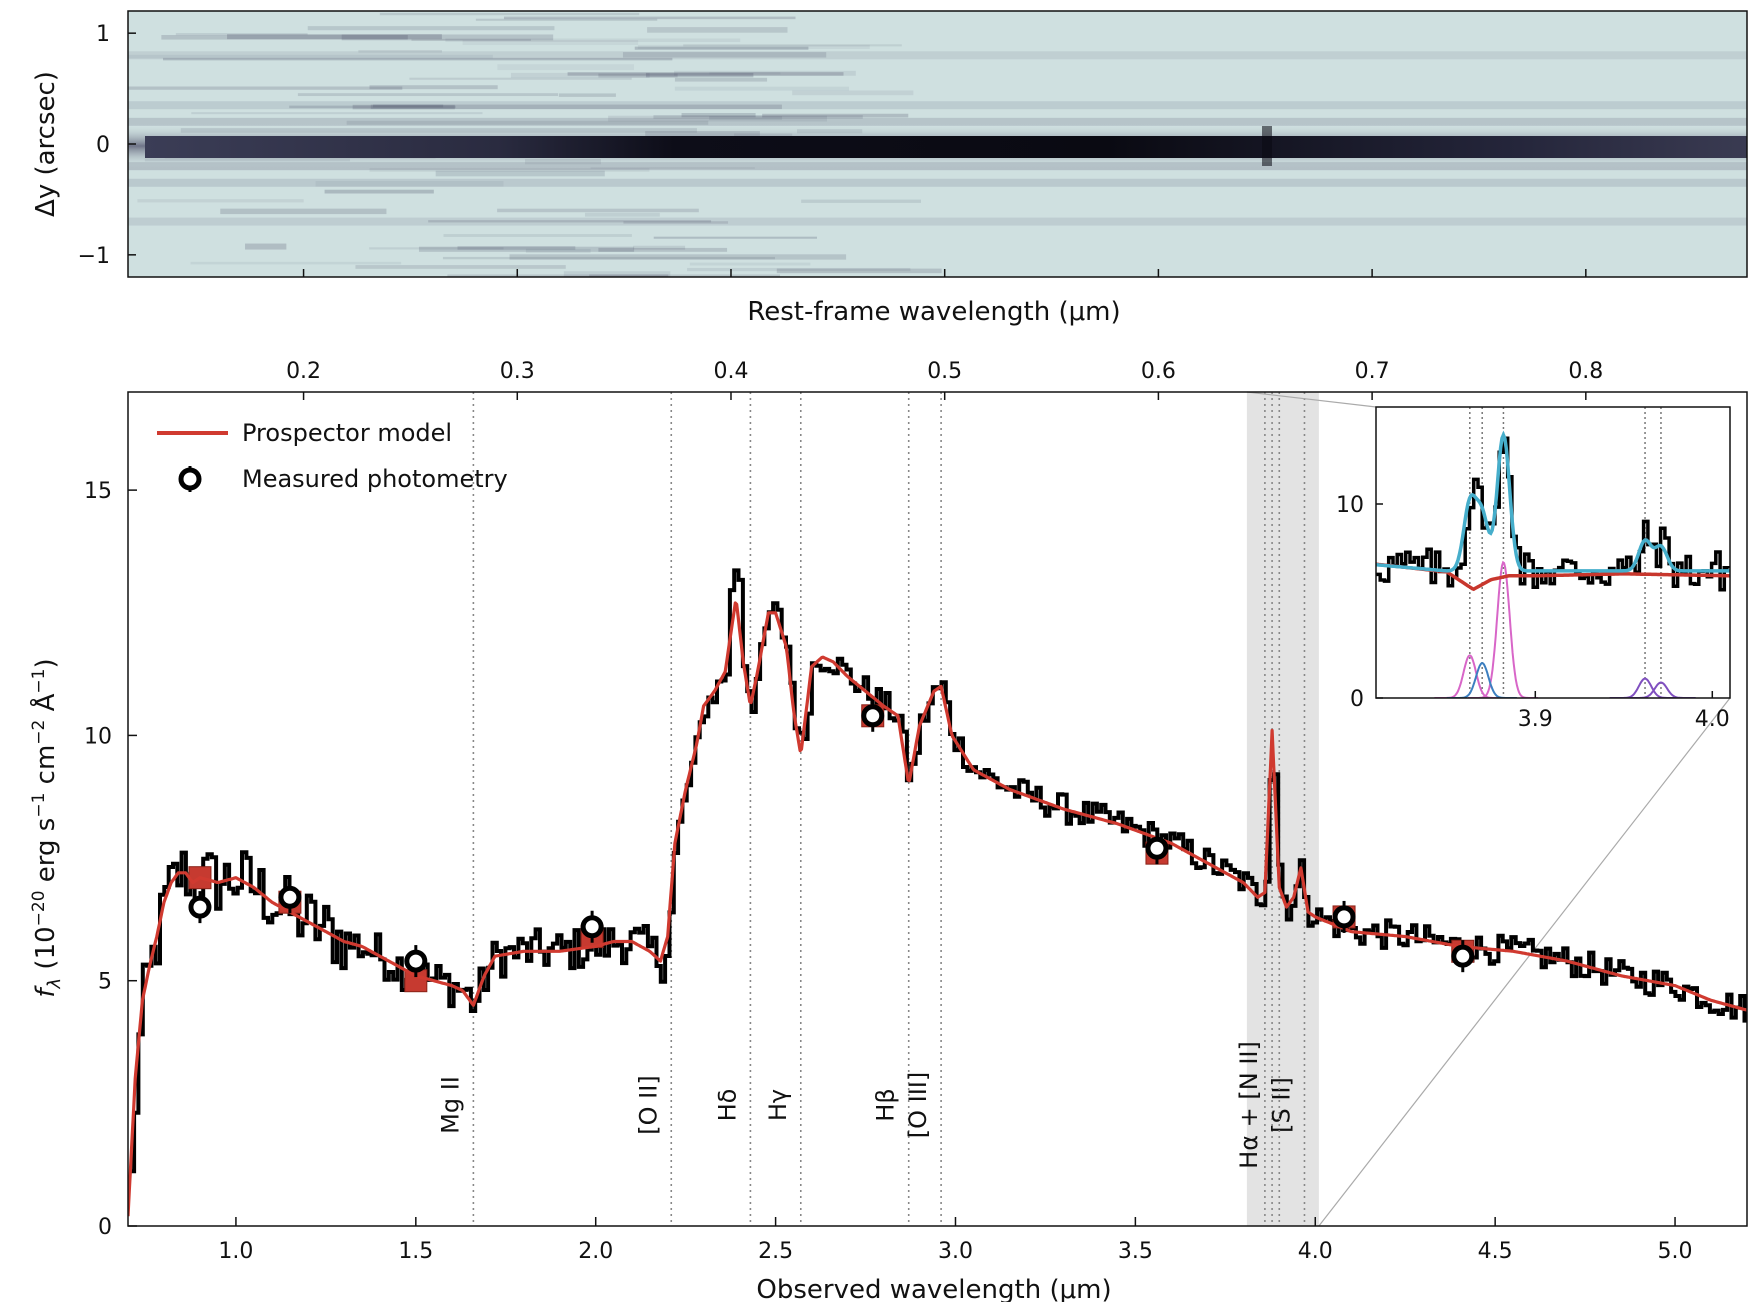  I want to click on inset-frame, so click(1553, 552).